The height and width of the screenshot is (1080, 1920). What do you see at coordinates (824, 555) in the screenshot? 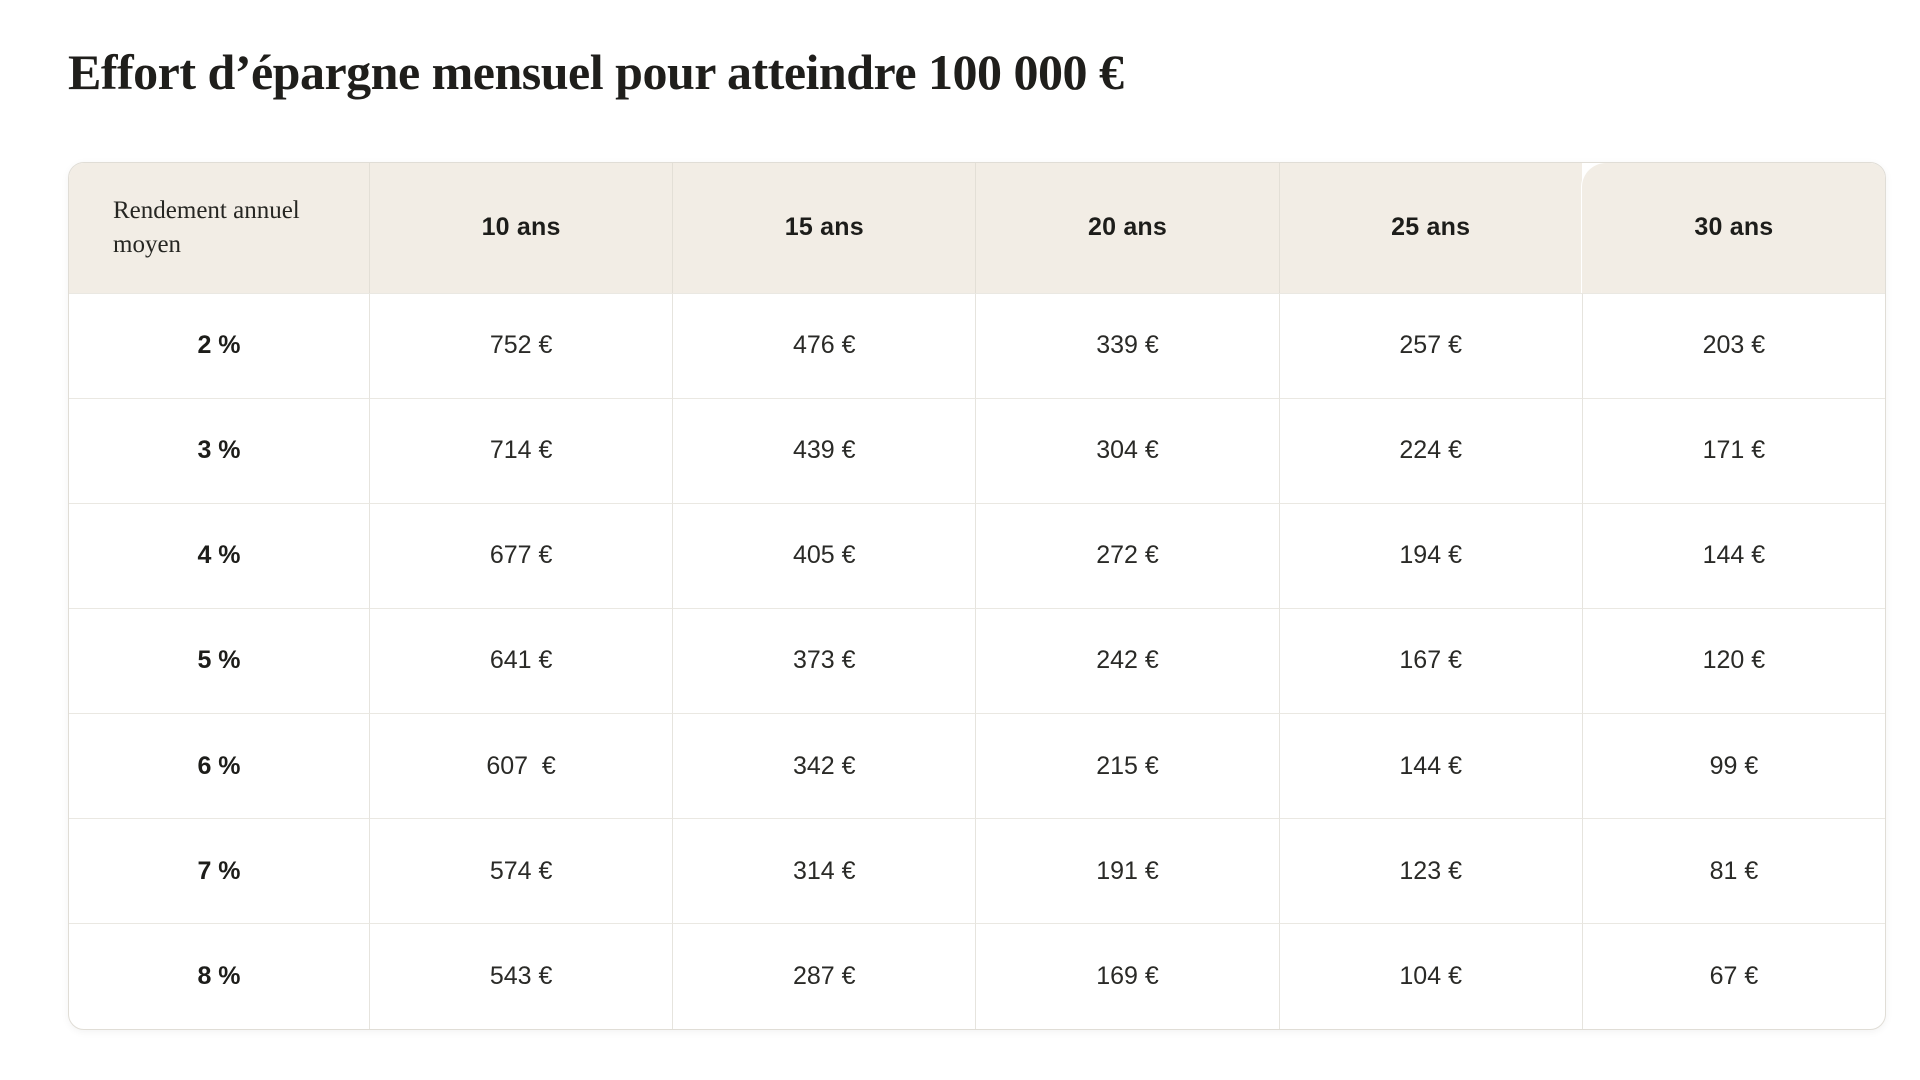
I see `value-4pct-15ans: 405 €` at bounding box center [824, 555].